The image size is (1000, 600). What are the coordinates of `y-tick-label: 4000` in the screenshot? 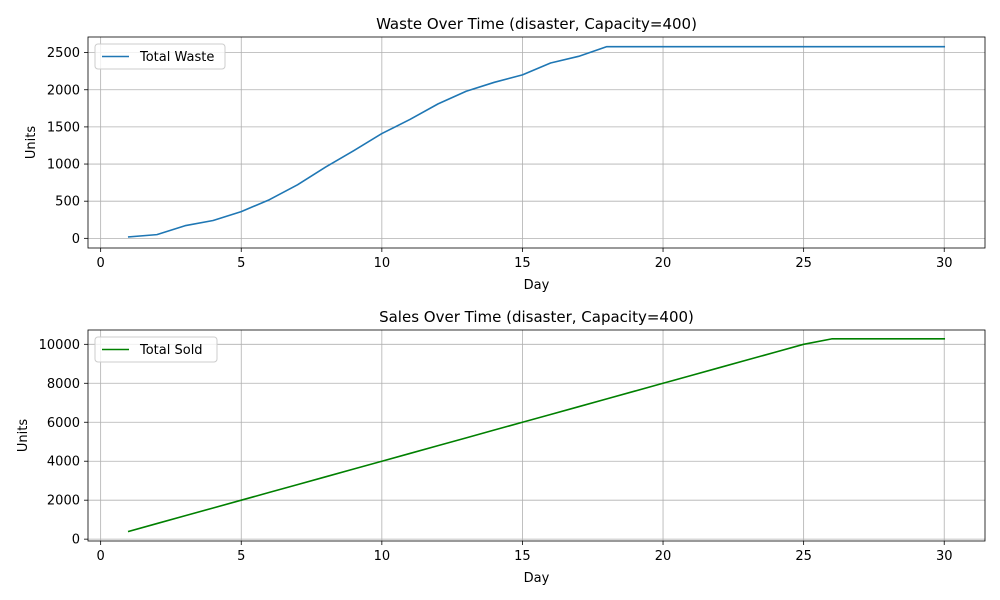 It's located at (63, 462).